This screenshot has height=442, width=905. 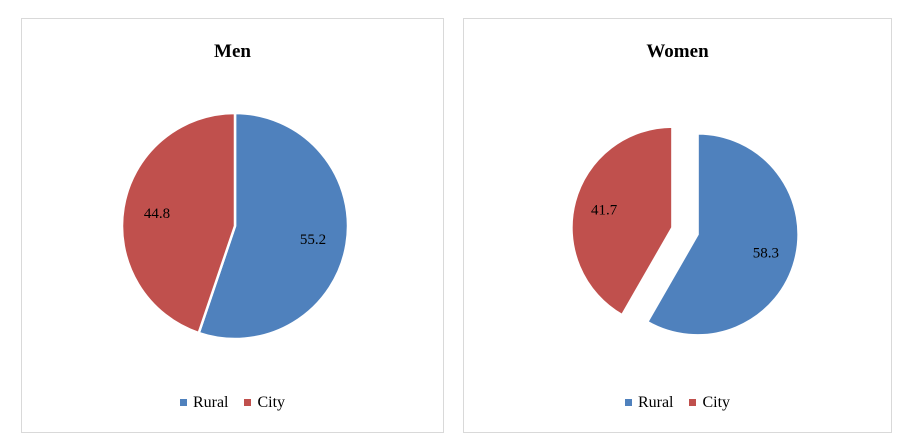 I want to click on chart-title-women: Women, so click(x=677, y=51).